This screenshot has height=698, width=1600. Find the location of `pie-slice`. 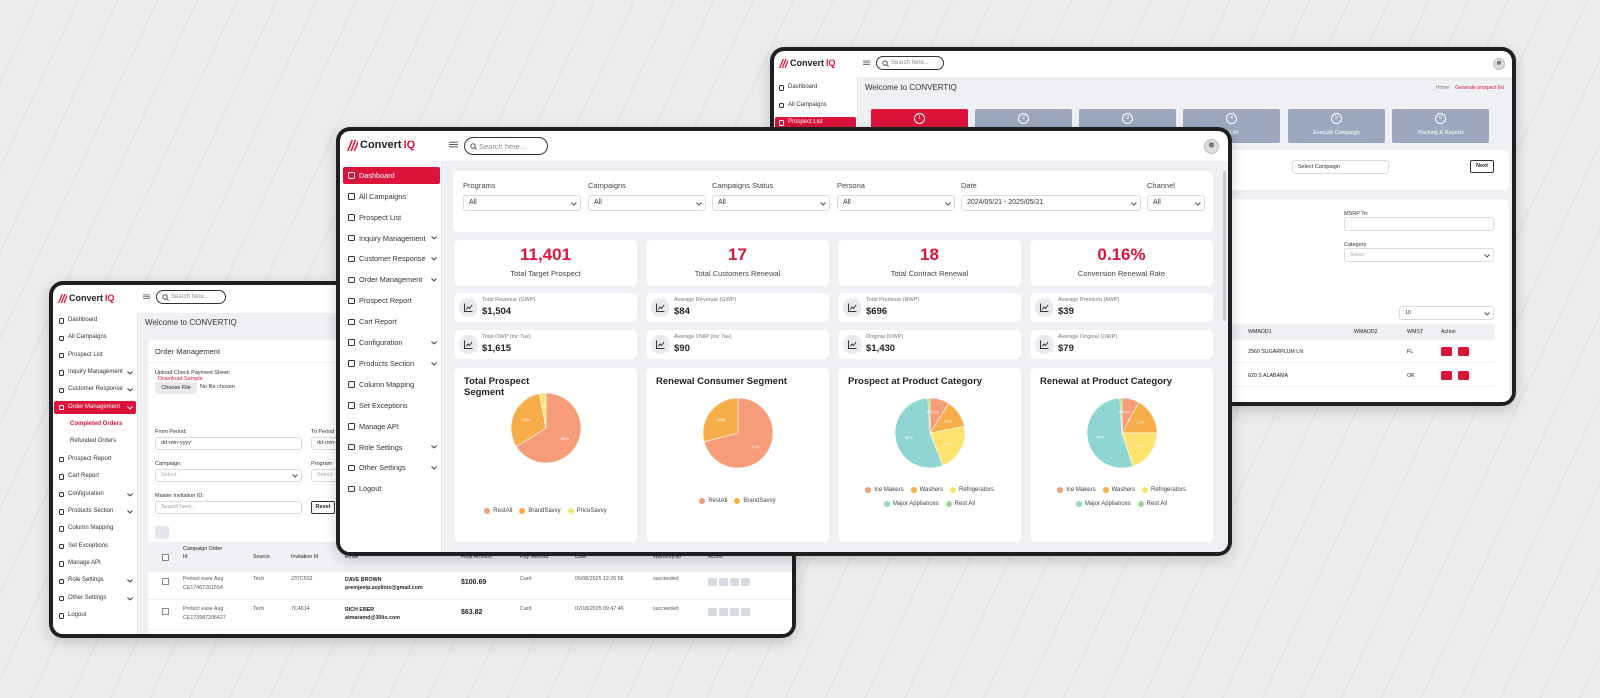

pie-slice is located at coordinates (528, 420).